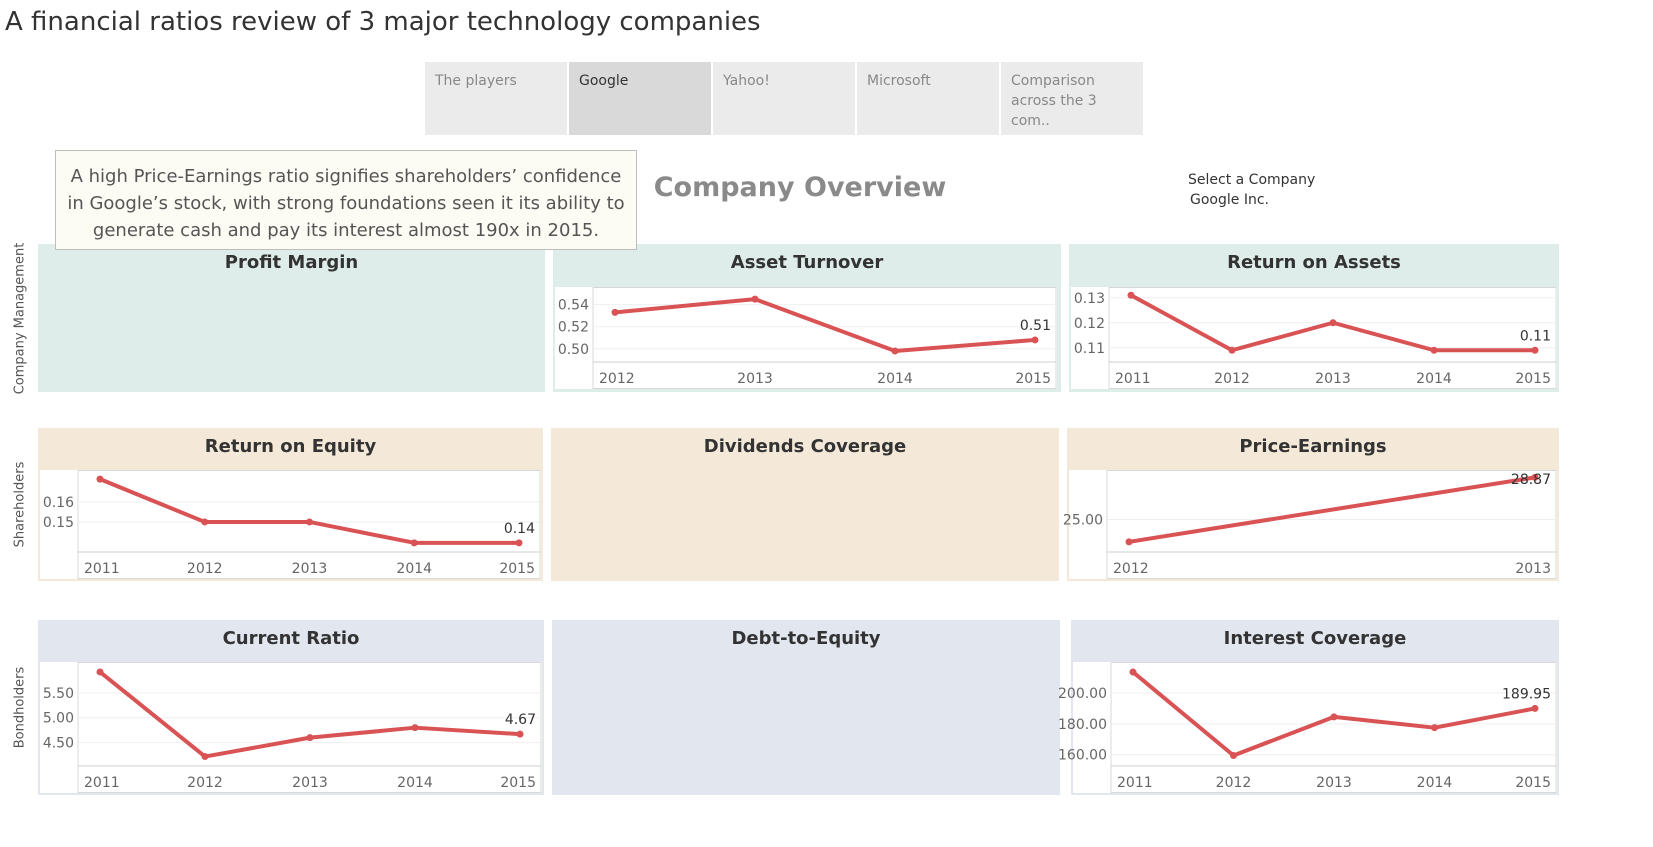 This screenshot has width=1653, height=847. Describe the element at coordinates (1072, 98) in the screenshot. I see `tab-comparison: Comparison across the 3 com..` at that location.